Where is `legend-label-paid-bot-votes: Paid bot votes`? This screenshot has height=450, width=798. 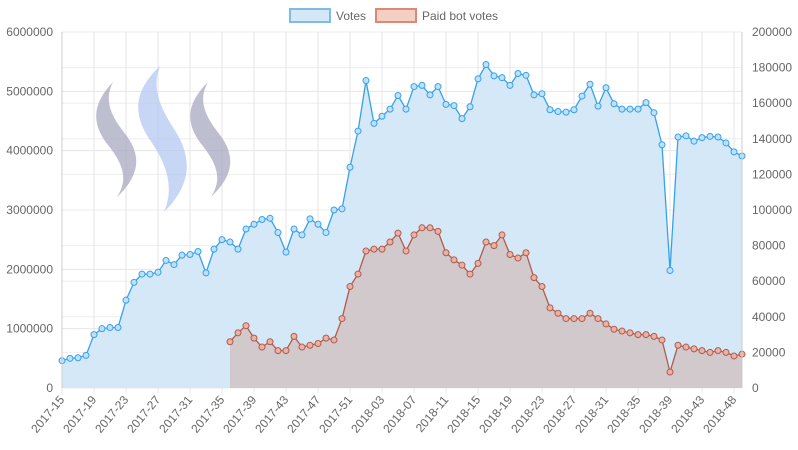 legend-label-paid-bot-votes: Paid bot votes is located at coordinates (460, 16).